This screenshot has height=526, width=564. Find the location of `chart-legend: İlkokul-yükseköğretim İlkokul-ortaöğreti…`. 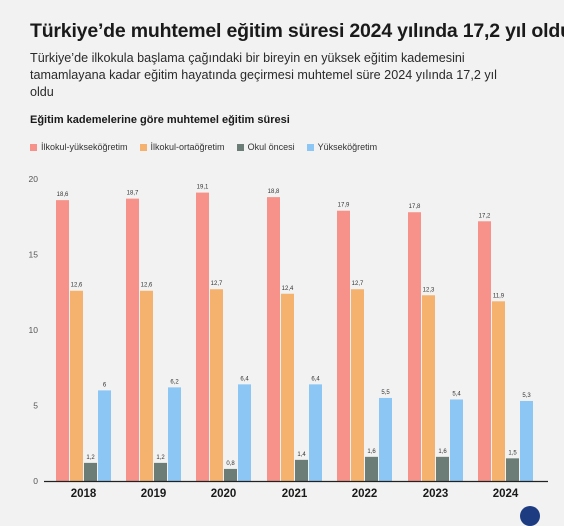

chart-legend: İlkokul-yükseköğretim İlkokul-ortaöğreti… is located at coordinates (209, 147).